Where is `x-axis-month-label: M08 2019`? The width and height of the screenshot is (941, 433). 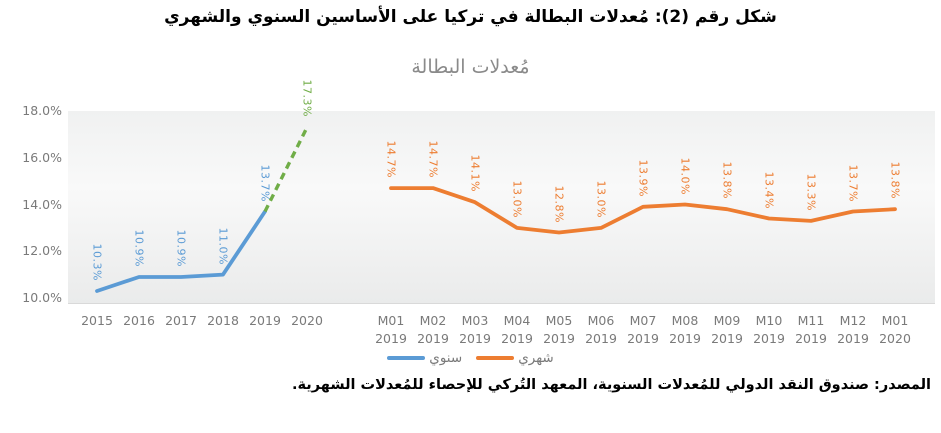
x-axis-month-label: M08 2019 is located at coordinates (685, 330).